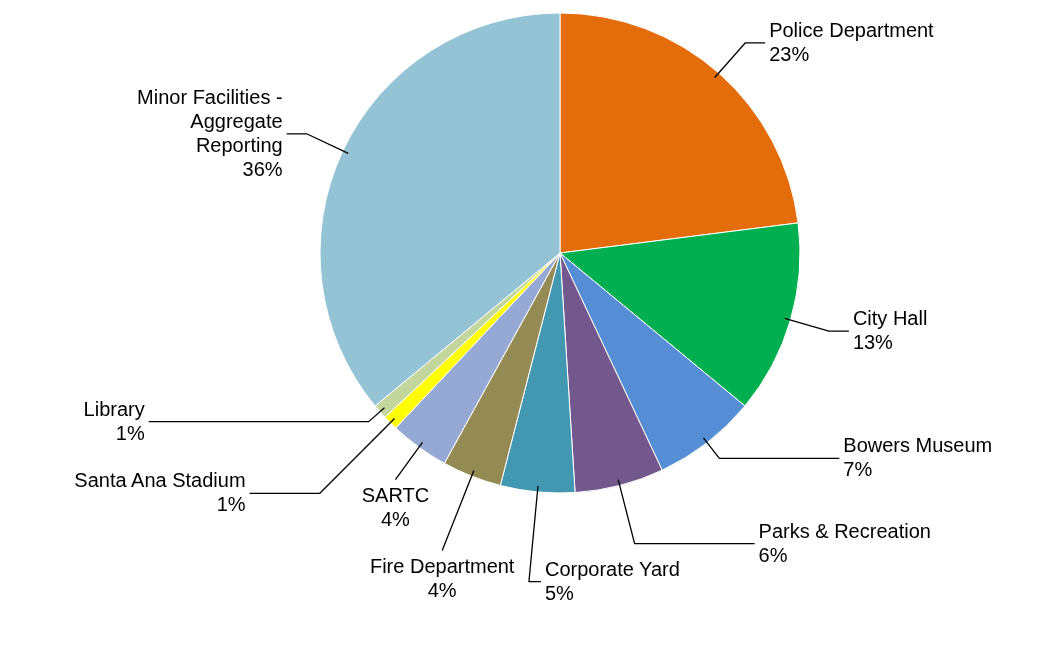  I want to click on data-label: 36%, so click(262, 168).